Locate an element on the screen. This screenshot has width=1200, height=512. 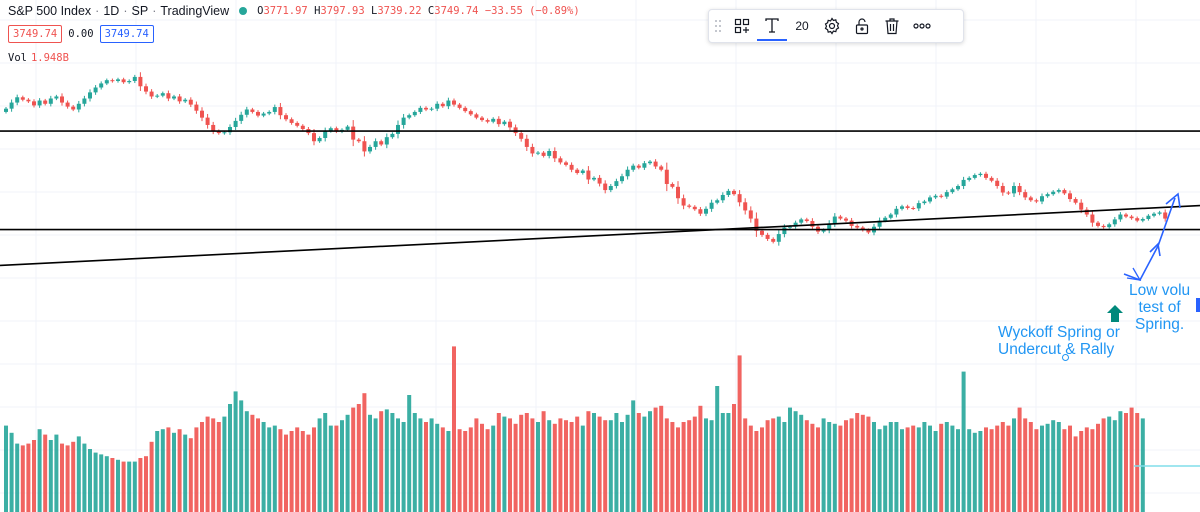
low-volume-test-annotation: Low volu test of Spring. is located at coordinates (1159, 307).